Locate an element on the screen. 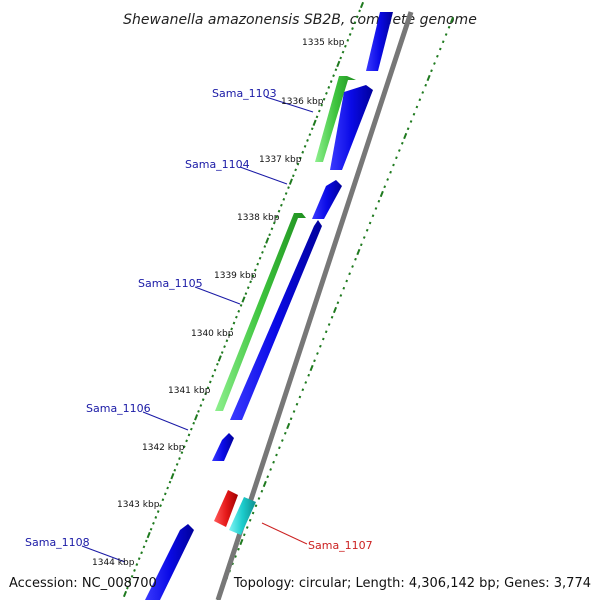 This screenshot has height=600, width=600. tick-label-1337: 1337 kbp is located at coordinates (280, 160).